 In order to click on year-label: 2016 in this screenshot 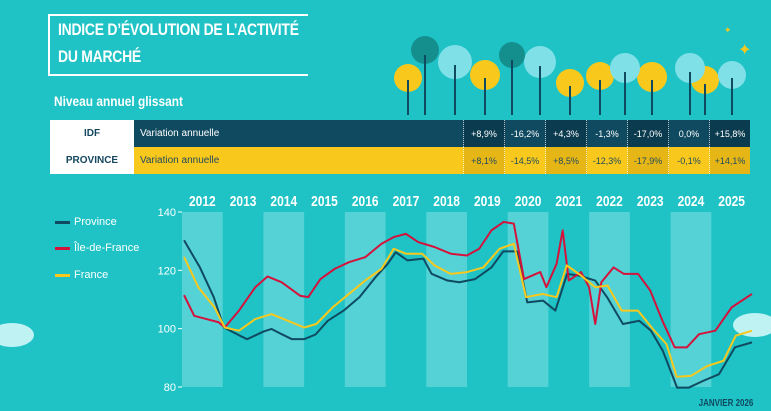, I will do `click(365, 201)`.